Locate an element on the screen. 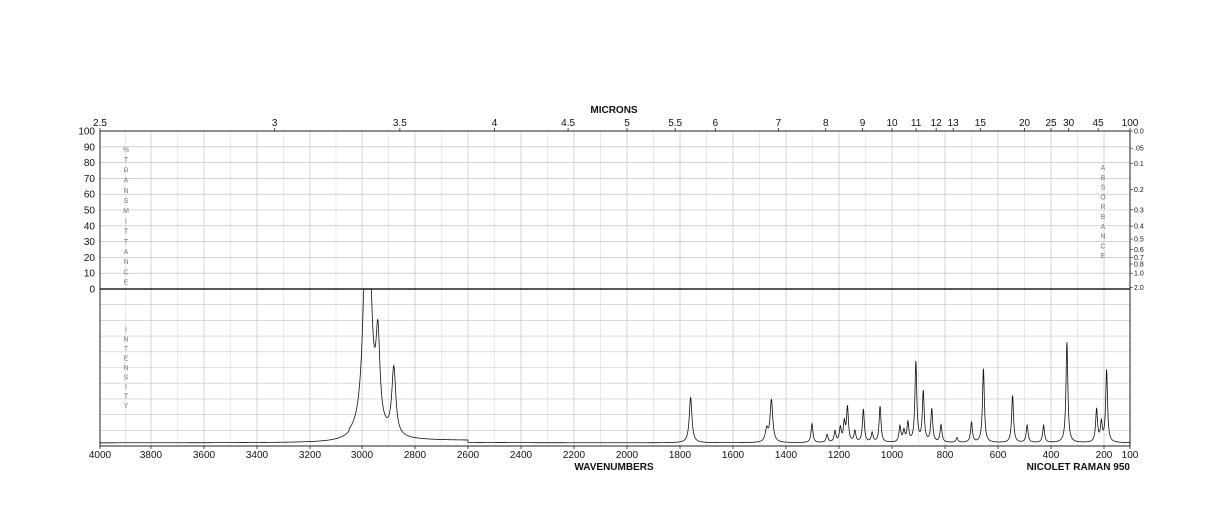 Image resolution: width=1224 pixels, height=528 pixels. bottom-tick-label: 2400 is located at coordinates (521, 455).